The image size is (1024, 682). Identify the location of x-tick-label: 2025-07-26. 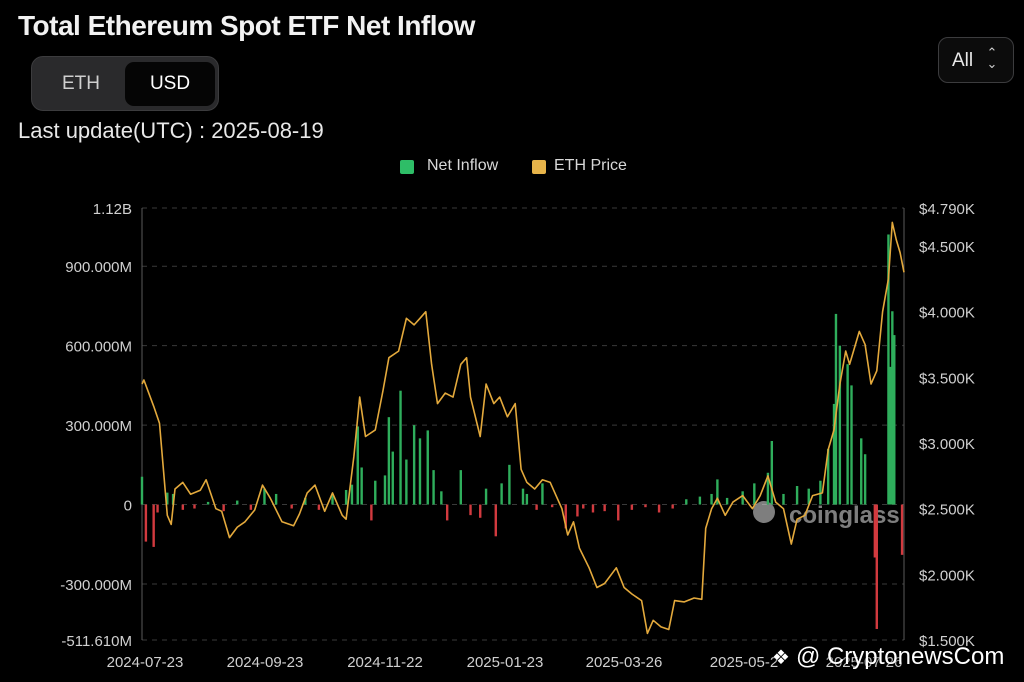
(864, 662).